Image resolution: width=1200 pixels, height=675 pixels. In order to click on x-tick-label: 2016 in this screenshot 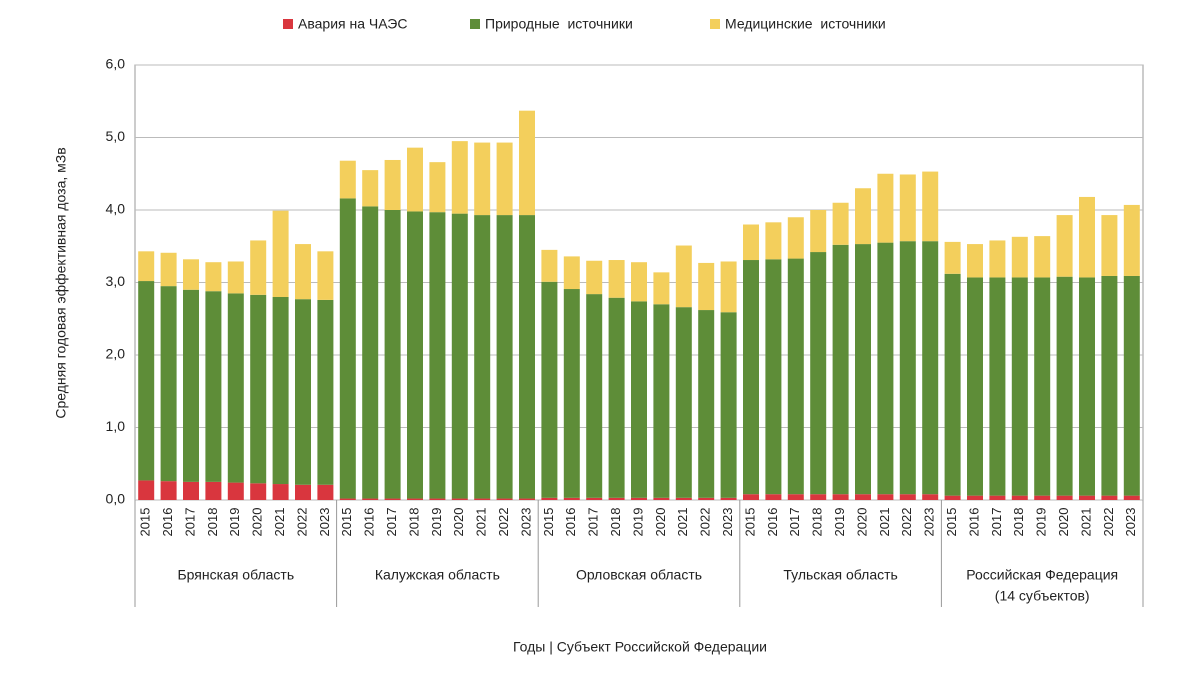, I will do `click(973, 522)`.